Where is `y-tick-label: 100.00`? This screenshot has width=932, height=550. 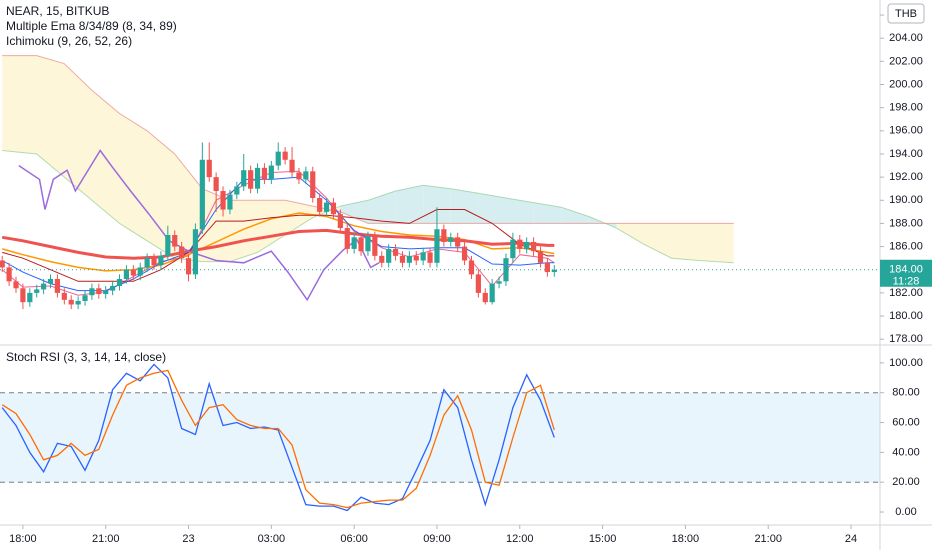
y-tick-label: 100.00 is located at coordinates (906, 363).